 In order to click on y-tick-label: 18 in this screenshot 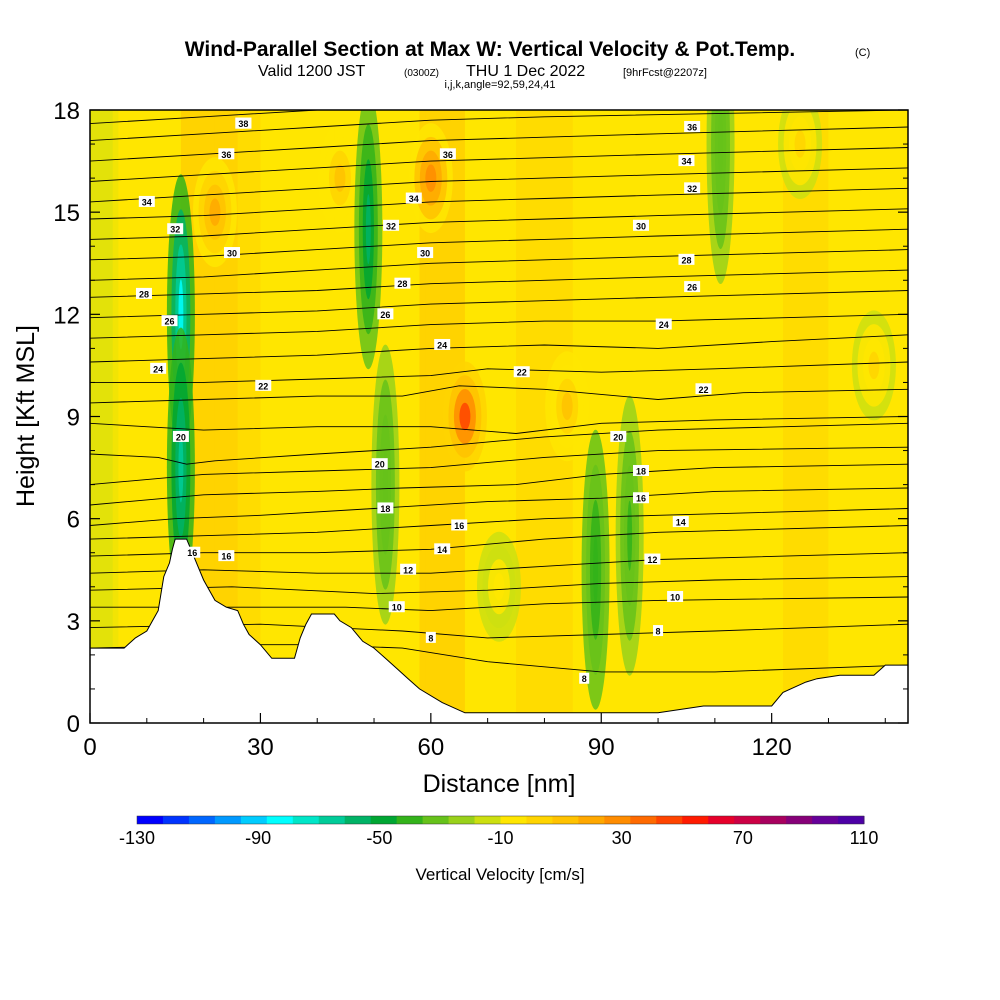, I will do `click(66, 111)`.